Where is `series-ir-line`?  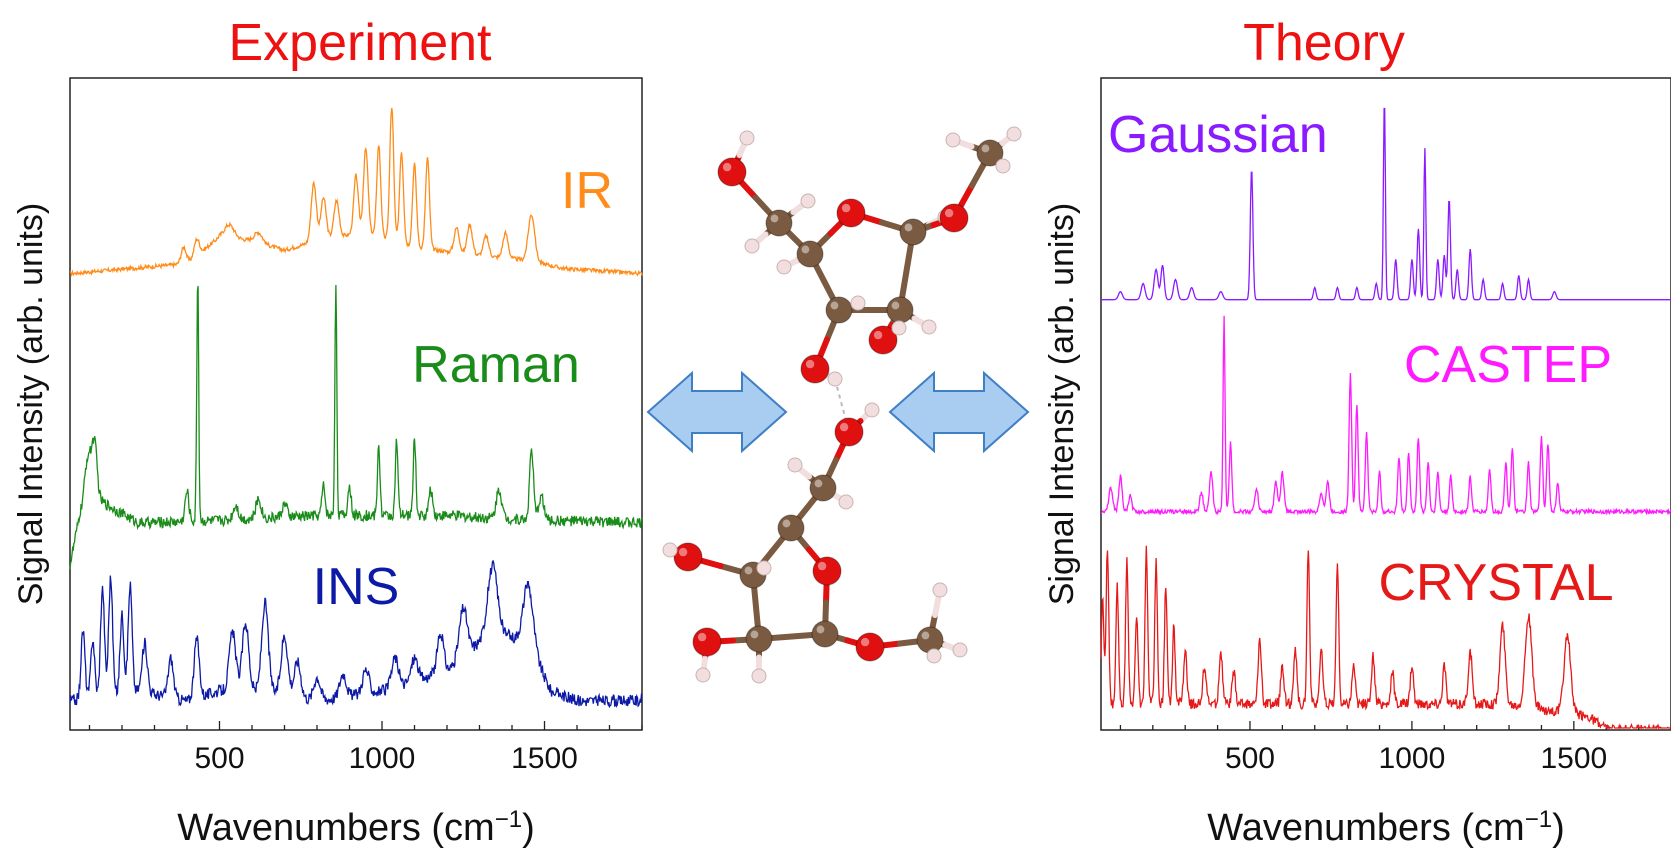 series-ir-line is located at coordinates (356, 192).